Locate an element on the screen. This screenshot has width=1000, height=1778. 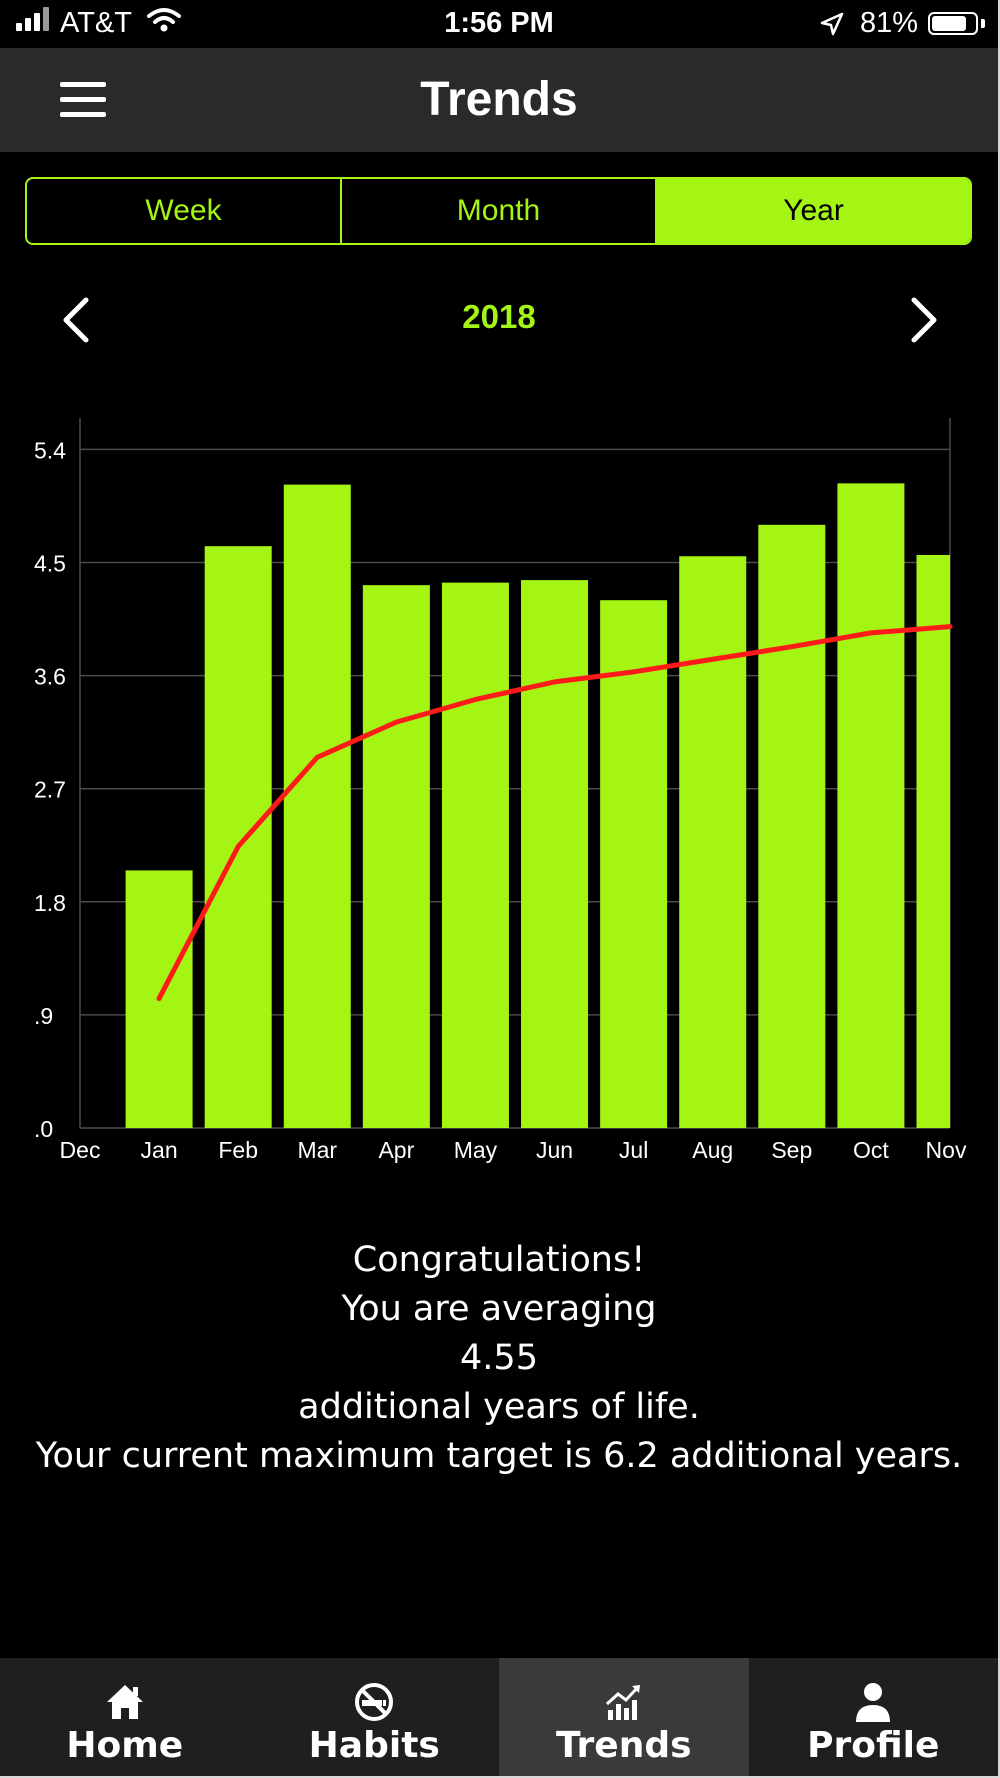
tab-year: Year is located at coordinates (812, 211).